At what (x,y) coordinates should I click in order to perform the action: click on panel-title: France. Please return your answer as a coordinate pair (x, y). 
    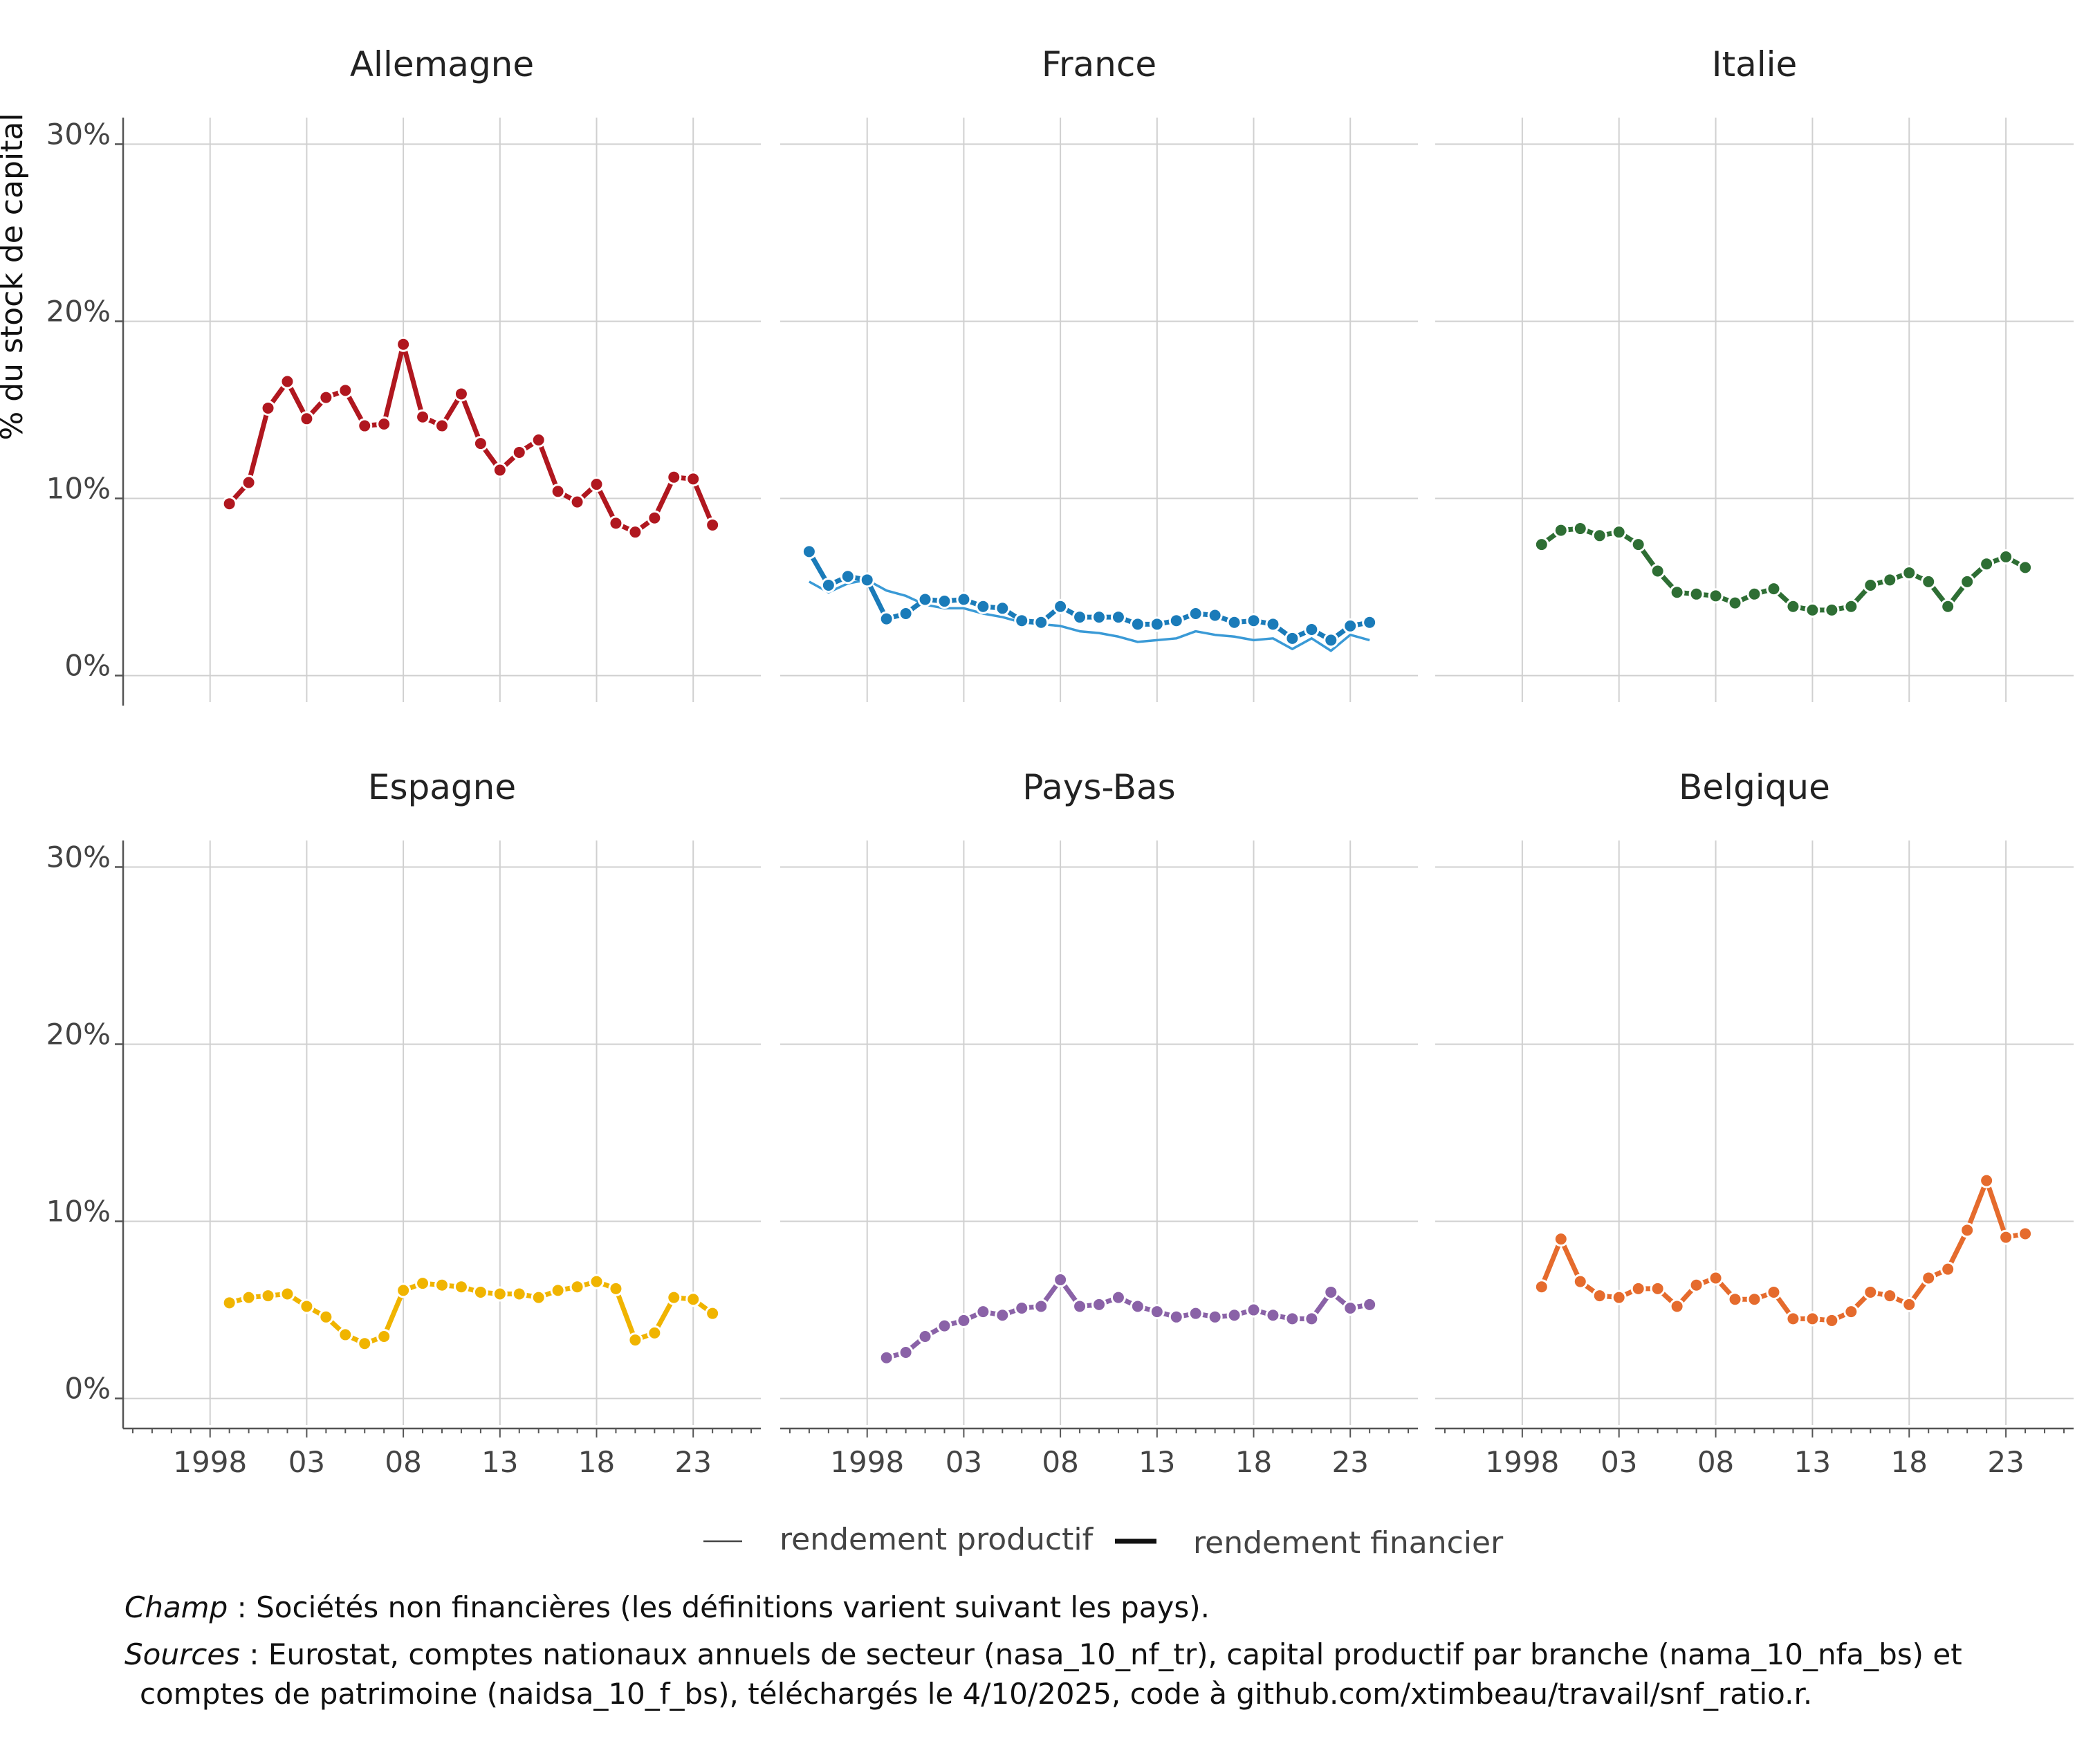
    Looking at the image, I should click on (1099, 64).